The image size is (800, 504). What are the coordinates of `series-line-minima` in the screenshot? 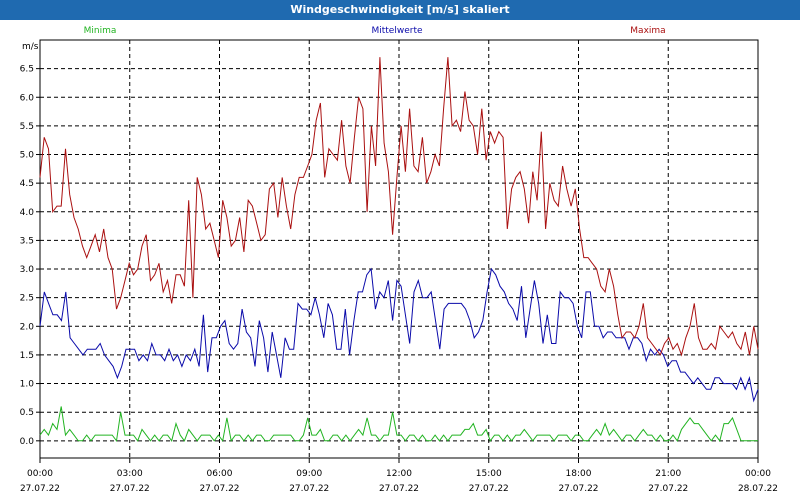 It's located at (398, 424).